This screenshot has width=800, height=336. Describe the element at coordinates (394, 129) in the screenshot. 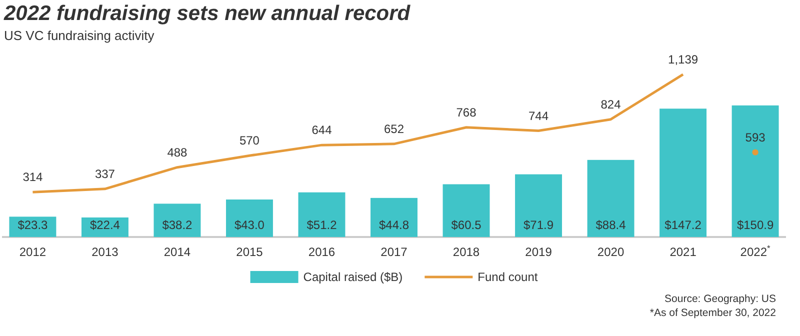

I see `data-label: 652` at that location.